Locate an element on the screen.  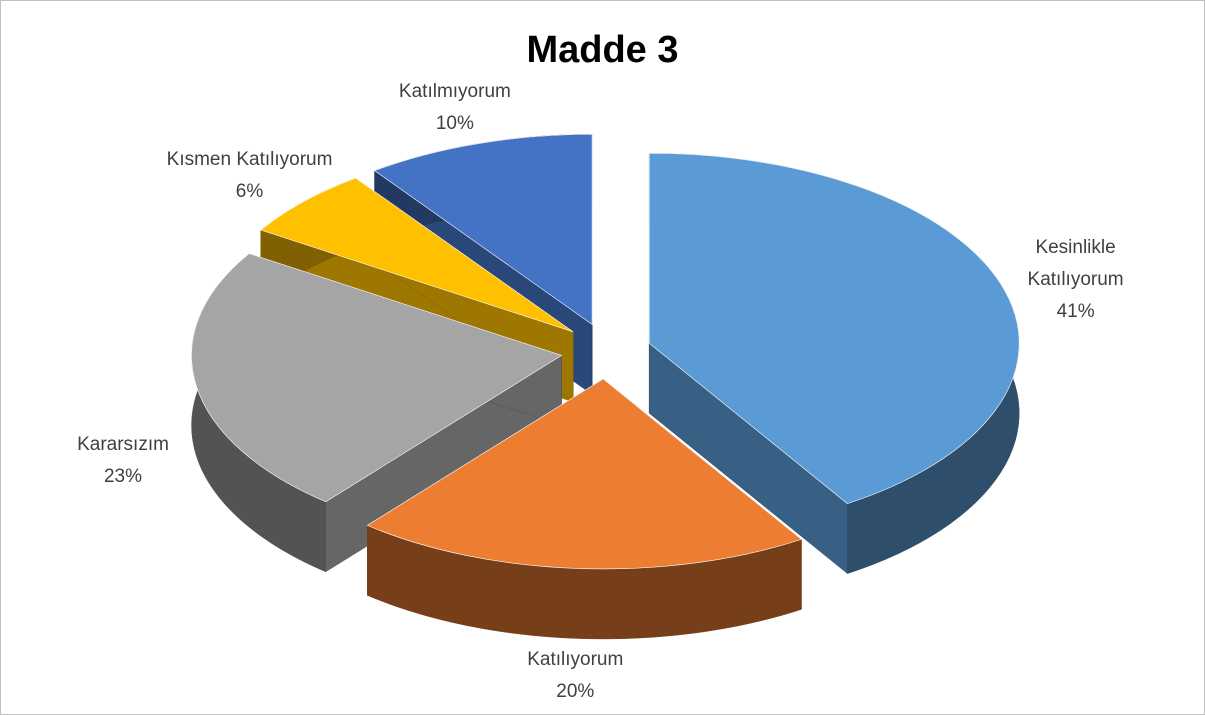
data-label: Katılmıyorum 10% is located at coordinates (455, 108).